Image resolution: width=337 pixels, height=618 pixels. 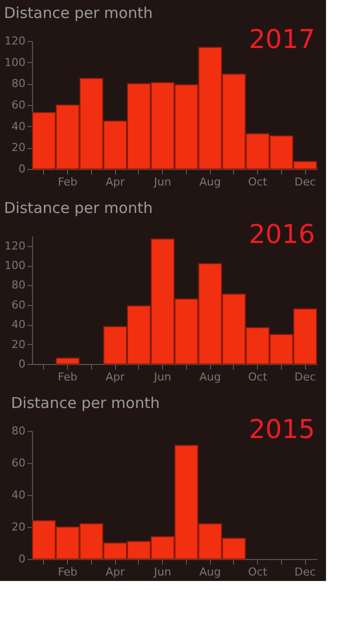 I want to click on bar, so click(x=68, y=361).